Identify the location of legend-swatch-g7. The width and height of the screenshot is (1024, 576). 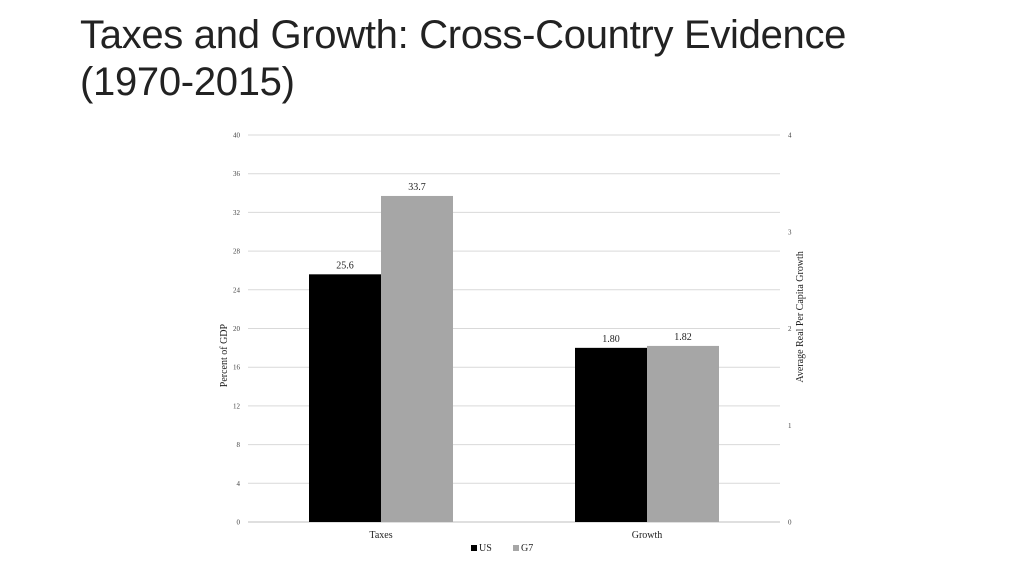
(516, 548).